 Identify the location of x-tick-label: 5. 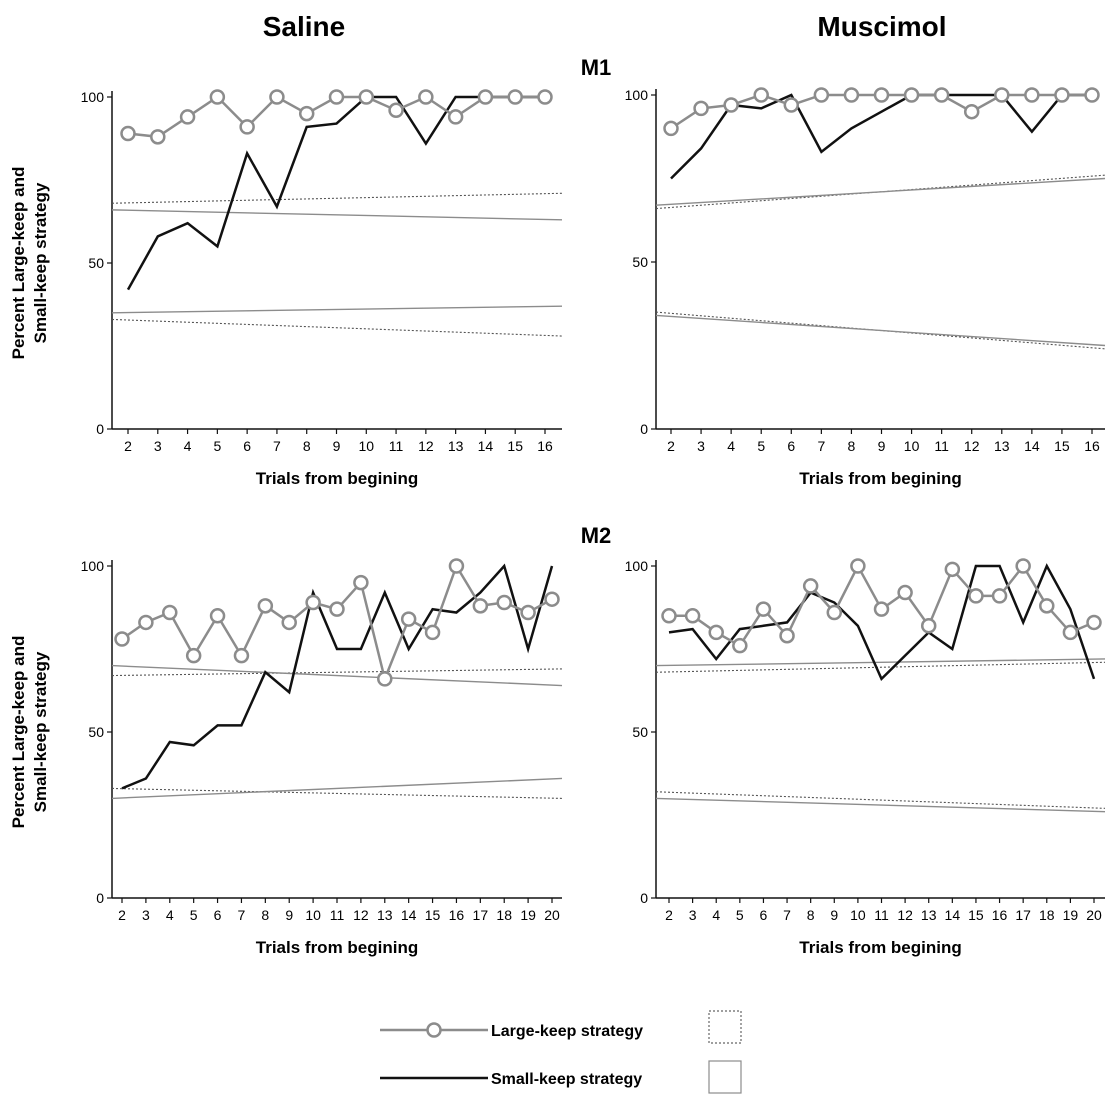
(217, 446).